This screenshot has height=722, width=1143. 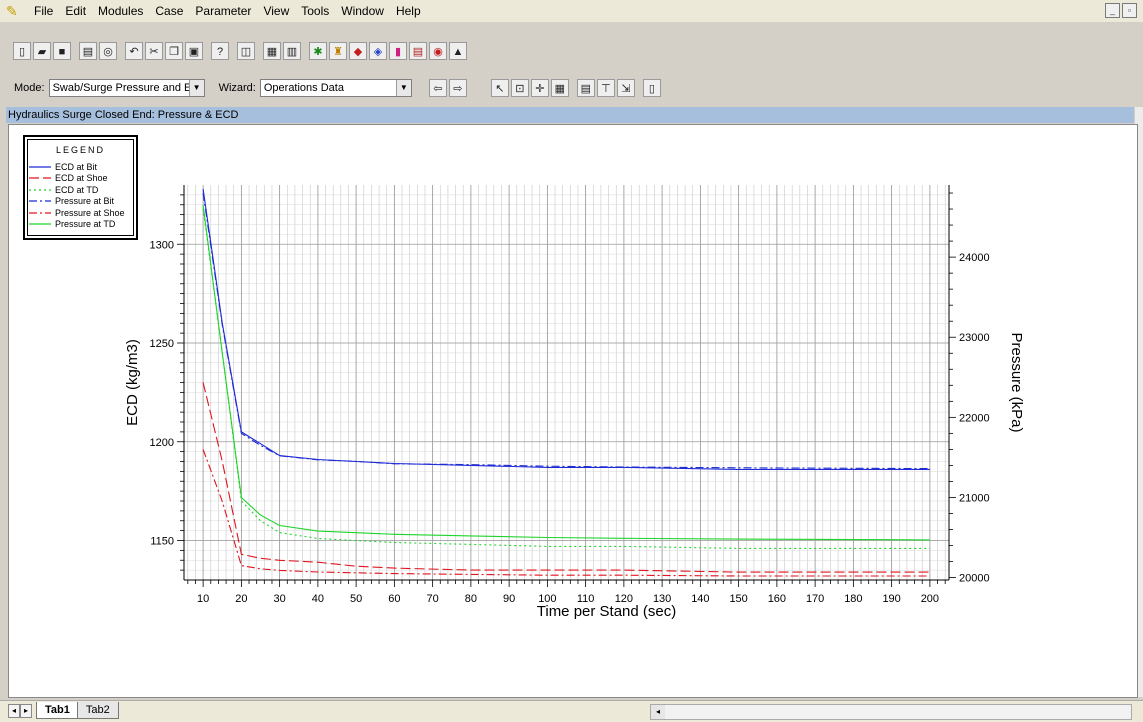 What do you see at coordinates (891, 599) in the screenshot?
I see `x-tick-label: 190` at bounding box center [891, 599].